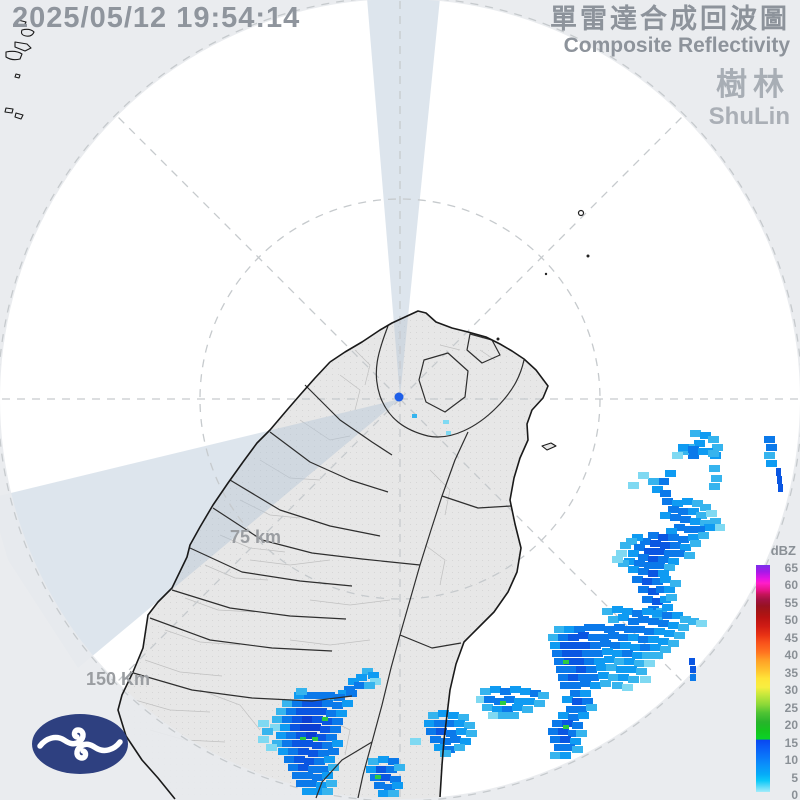 The image size is (800, 800). What do you see at coordinates (783, 550) in the screenshot?
I see `legend-unit-label: dBZ` at bounding box center [783, 550].